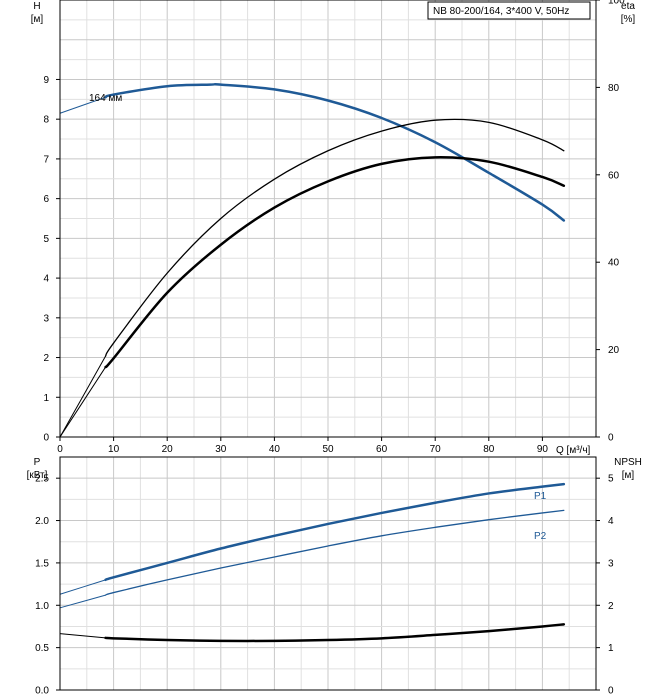 Image resolution: width=658 pixels, height=700 pixels. I want to click on left-tick-label: 1.0, so click(42, 606).